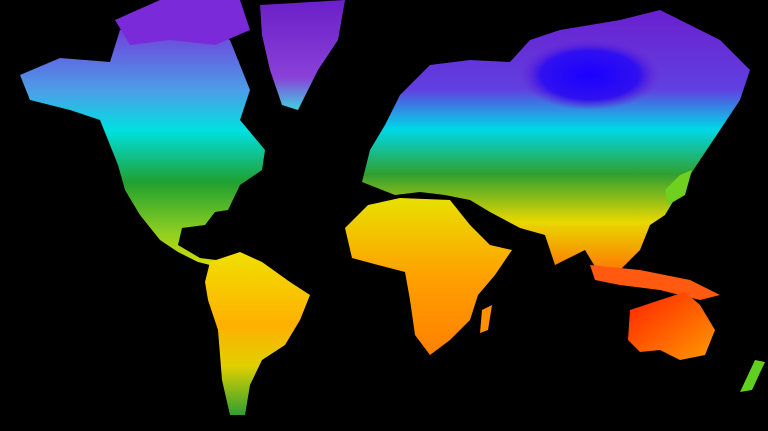 The image size is (768, 431). I want to click on madagascar, so click(486, 319).